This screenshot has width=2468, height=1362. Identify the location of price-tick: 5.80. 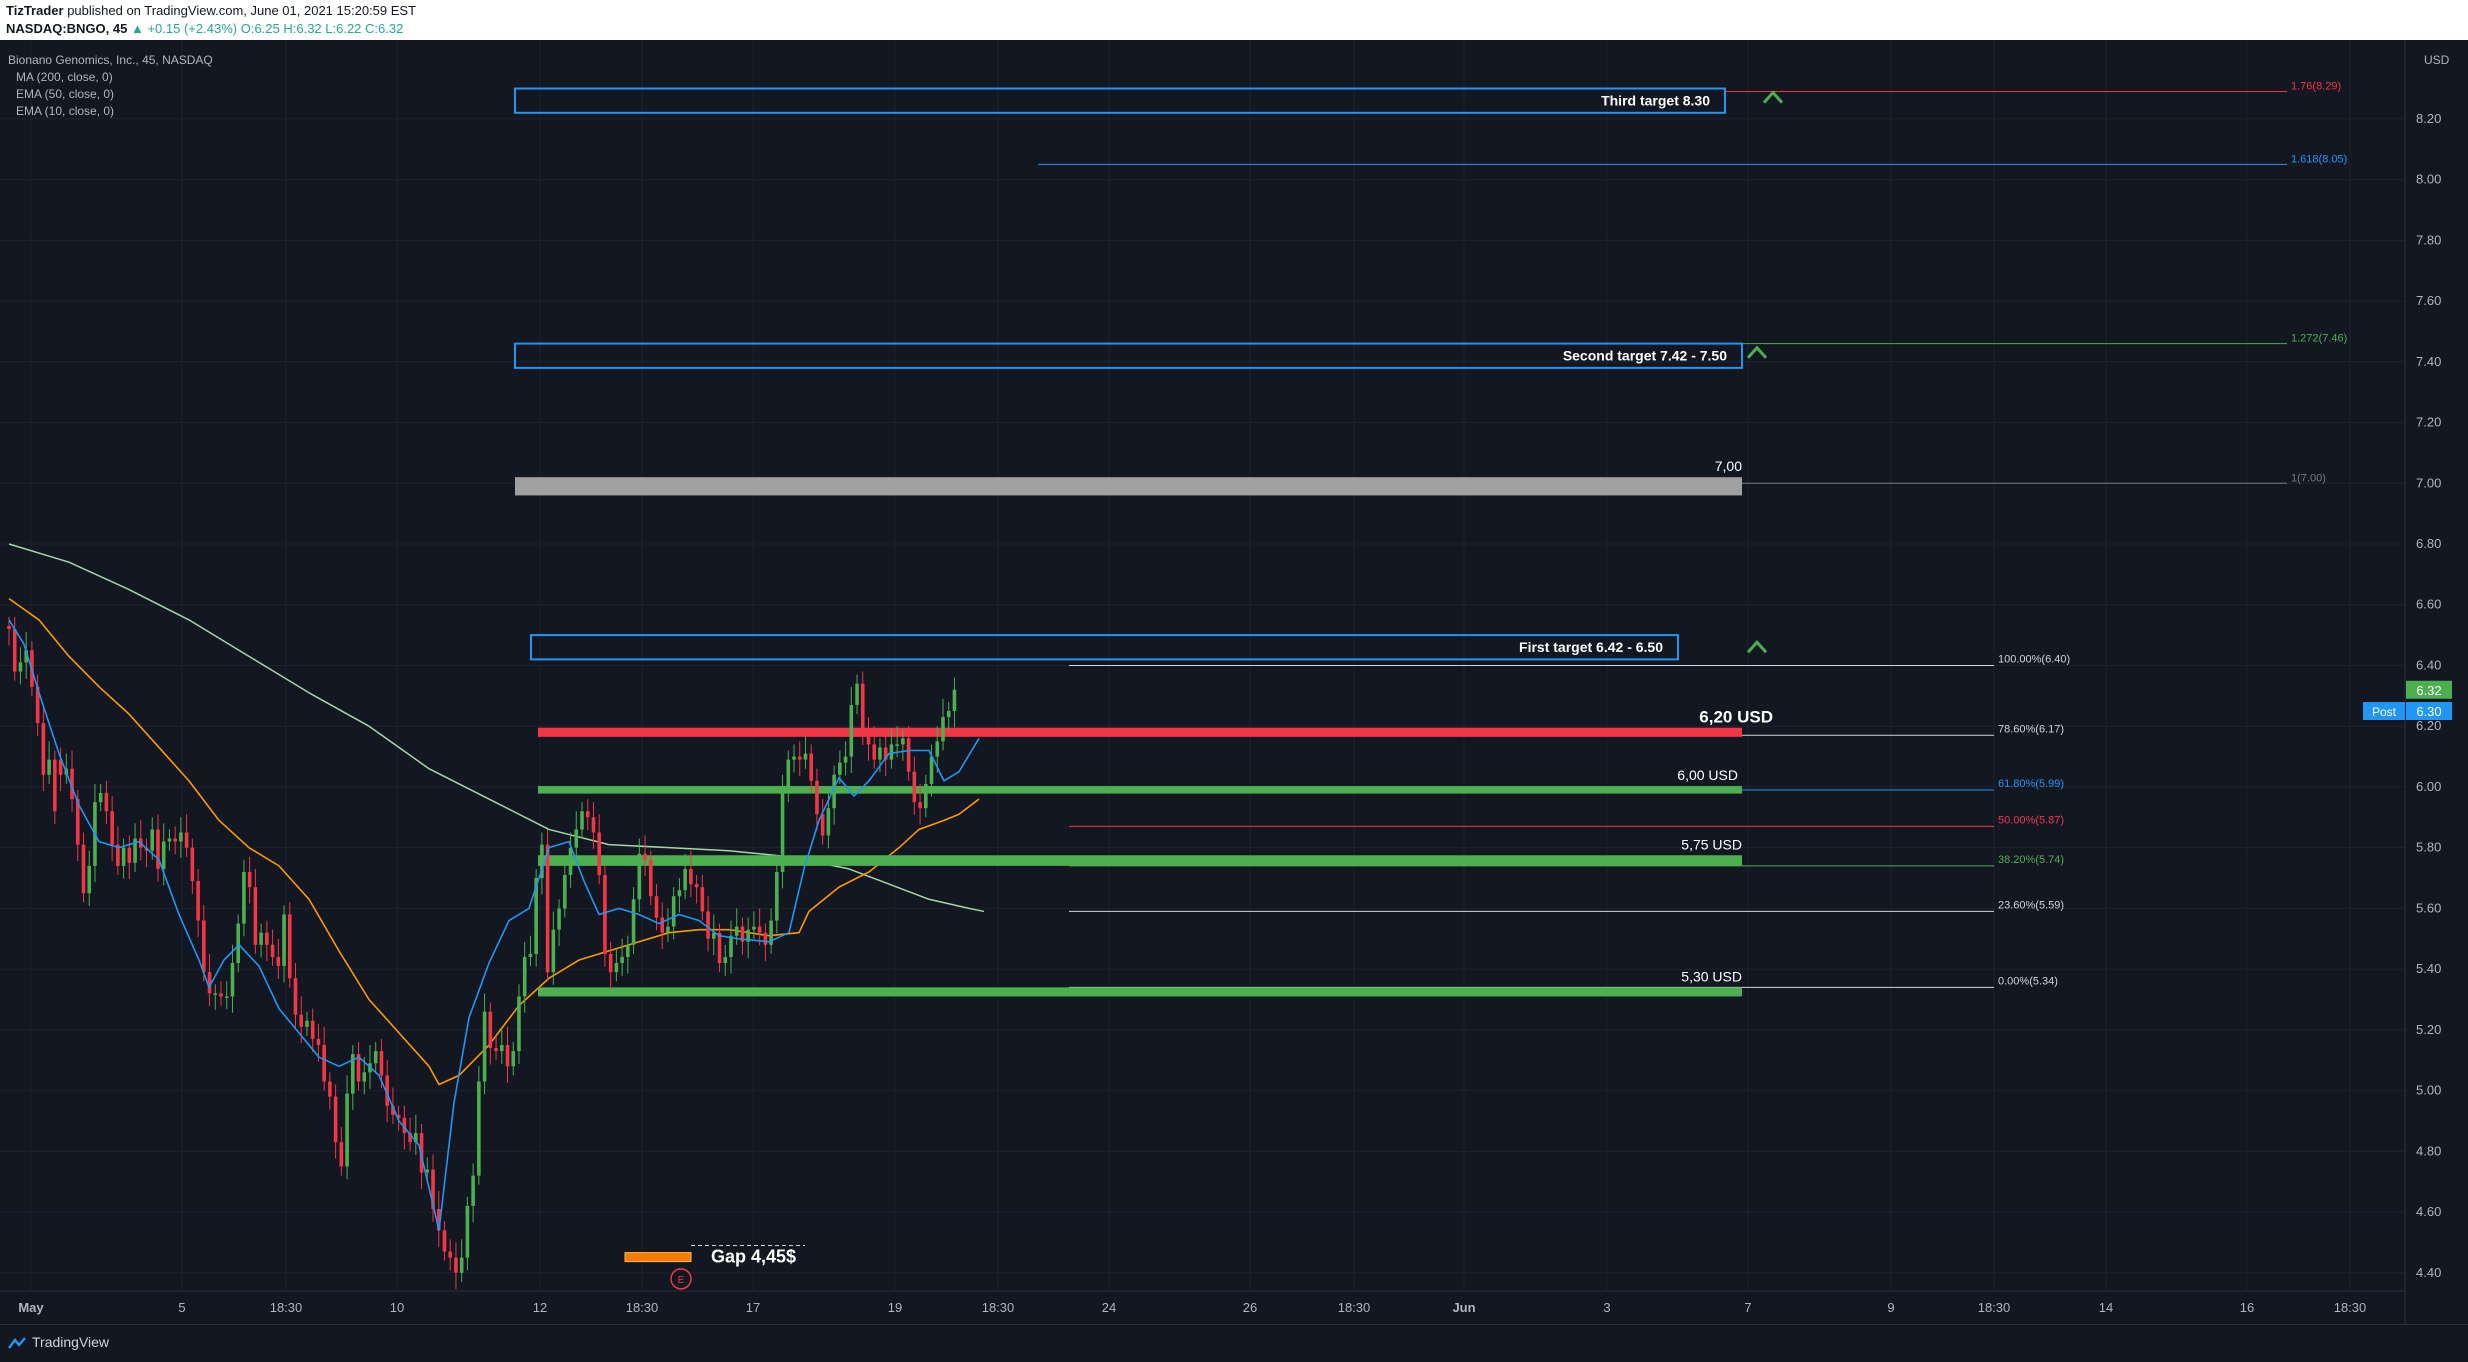
(2428, 847).